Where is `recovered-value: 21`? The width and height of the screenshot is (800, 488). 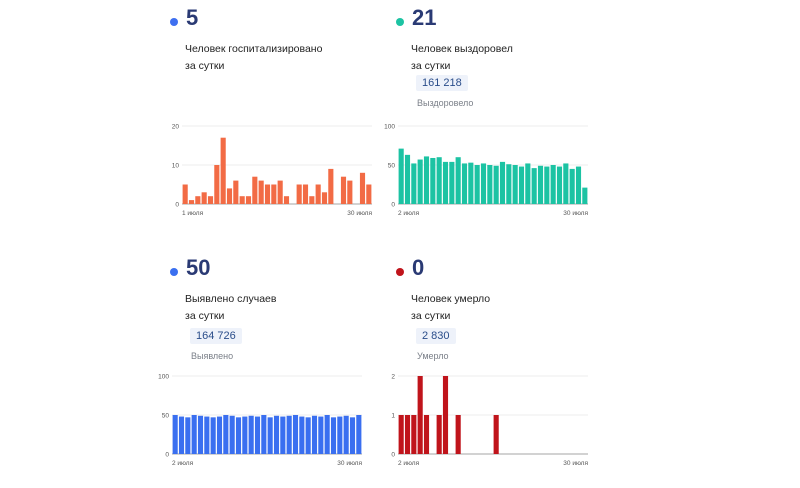 recovered-value: 21 is located at coordinates (424, 17).